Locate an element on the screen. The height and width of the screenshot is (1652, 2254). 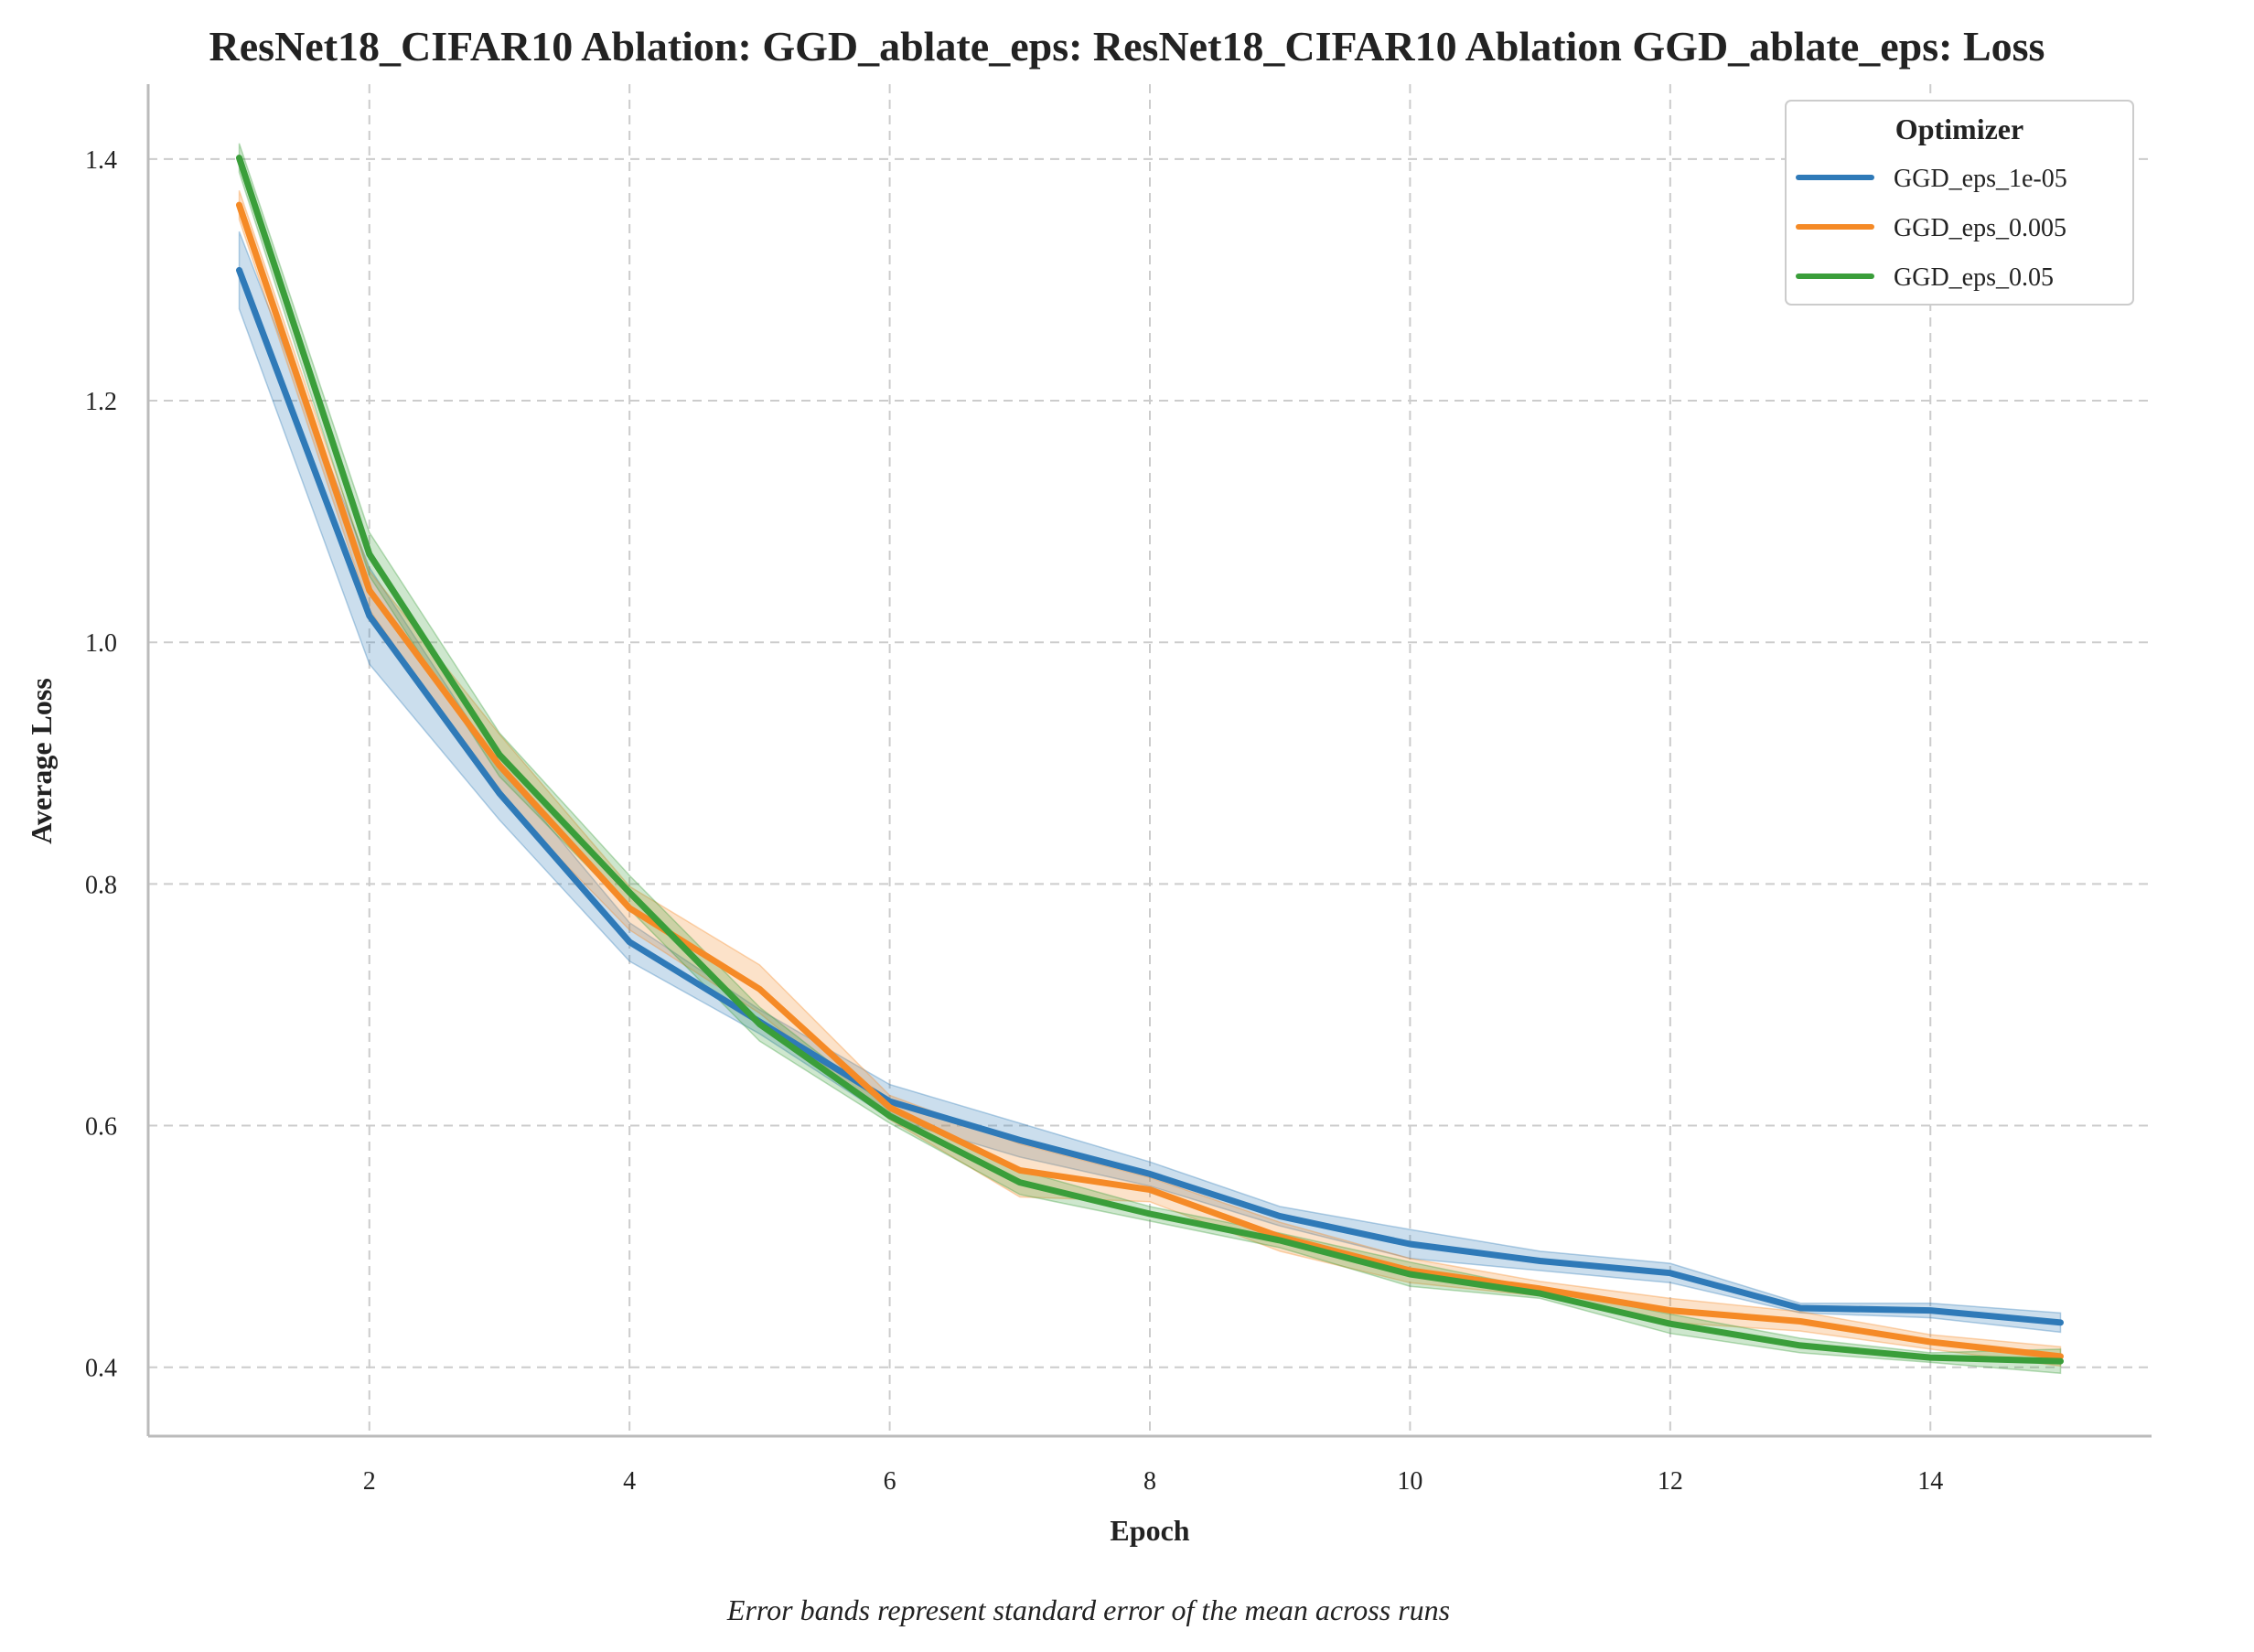
y-tick-label: 0.8 is located at coordinates (101, 885).